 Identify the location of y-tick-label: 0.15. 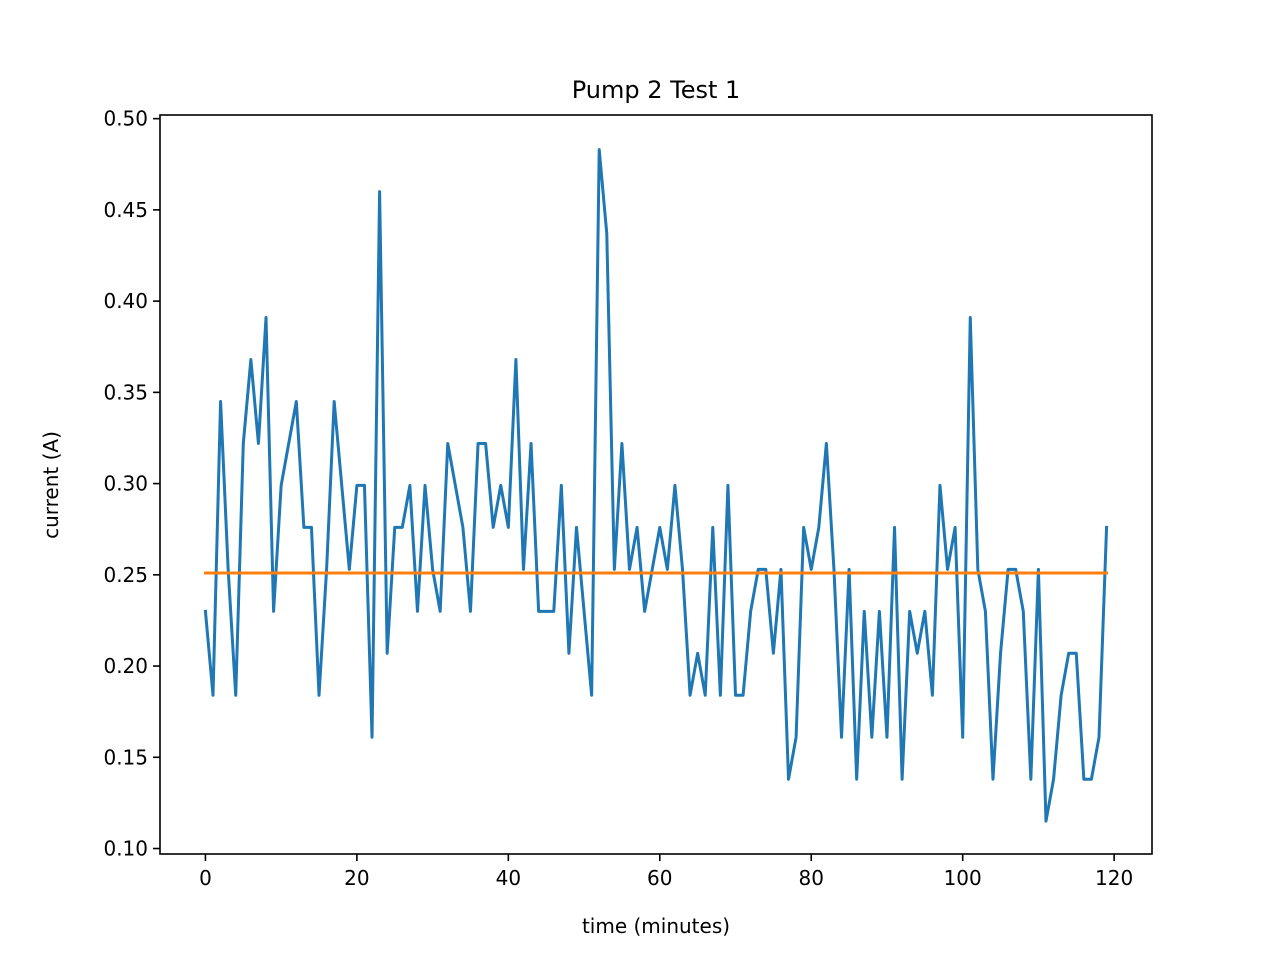
(125, 757).